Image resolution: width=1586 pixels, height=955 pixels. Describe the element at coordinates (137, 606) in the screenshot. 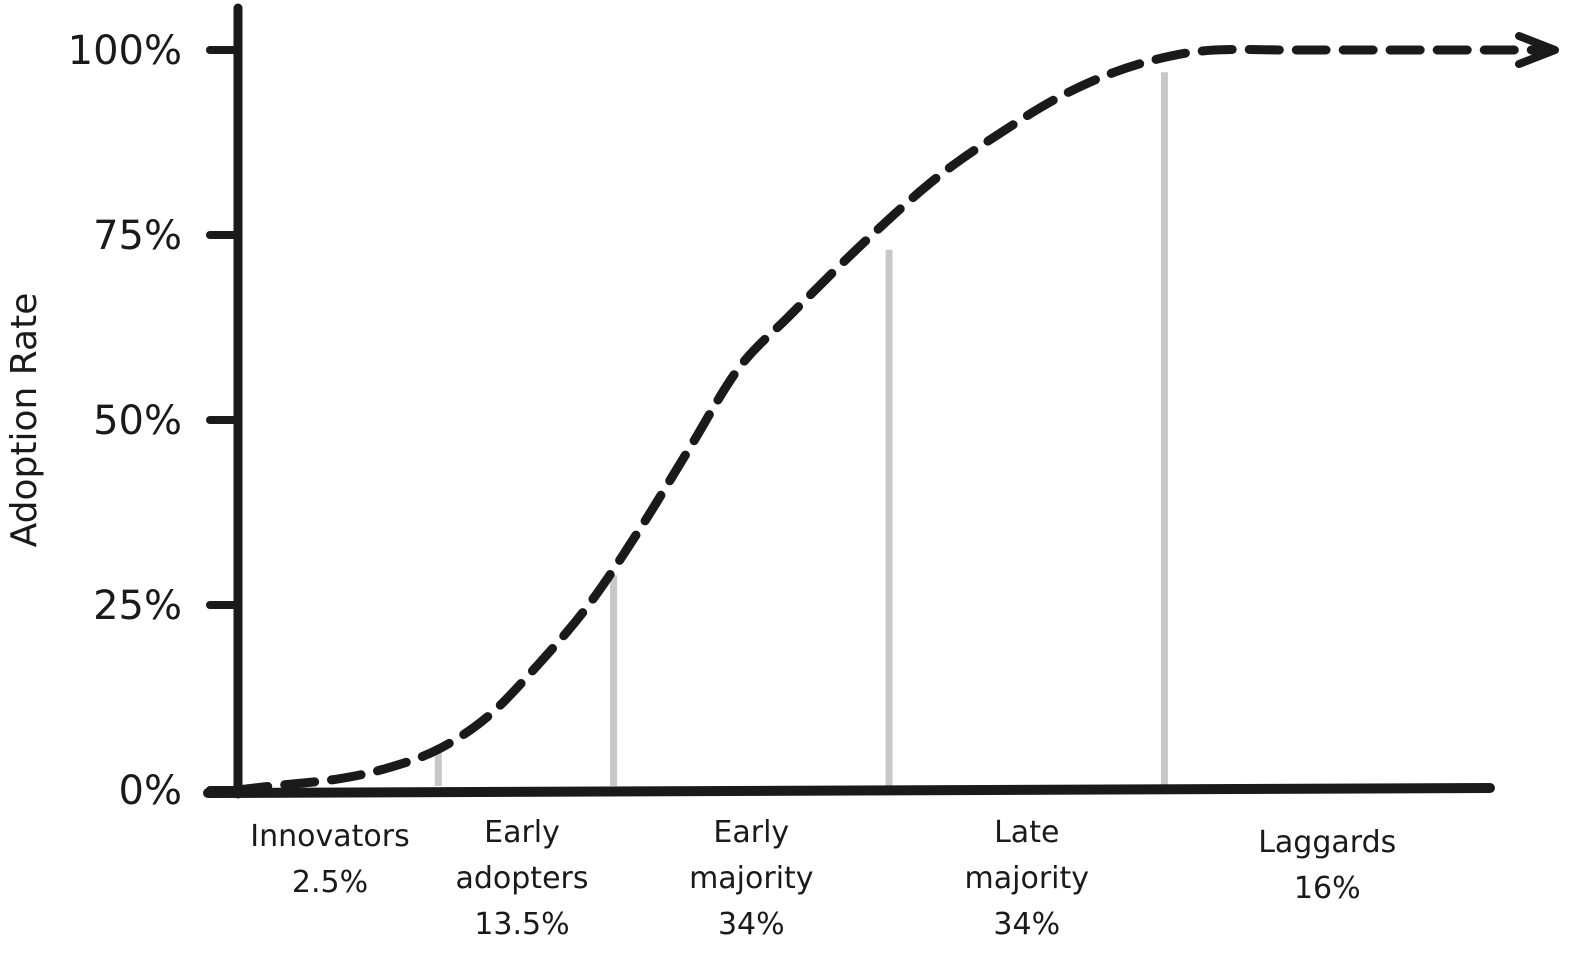

I see `y-tick-label: 25%` at that location.